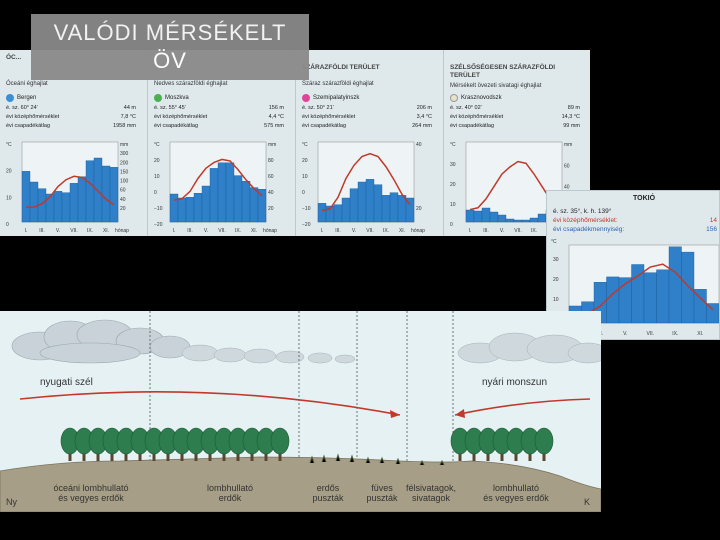 This screenshot has width=720, height=540. I want to click on tokio-precip-value: 156, so click(711, 229).